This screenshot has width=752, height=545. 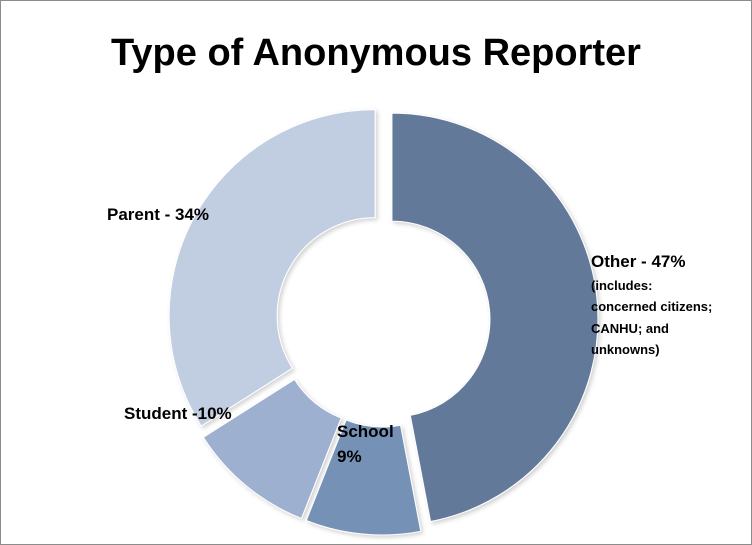 I want to click on other-label-title: Other - 47%, so click(x=638, y=261).